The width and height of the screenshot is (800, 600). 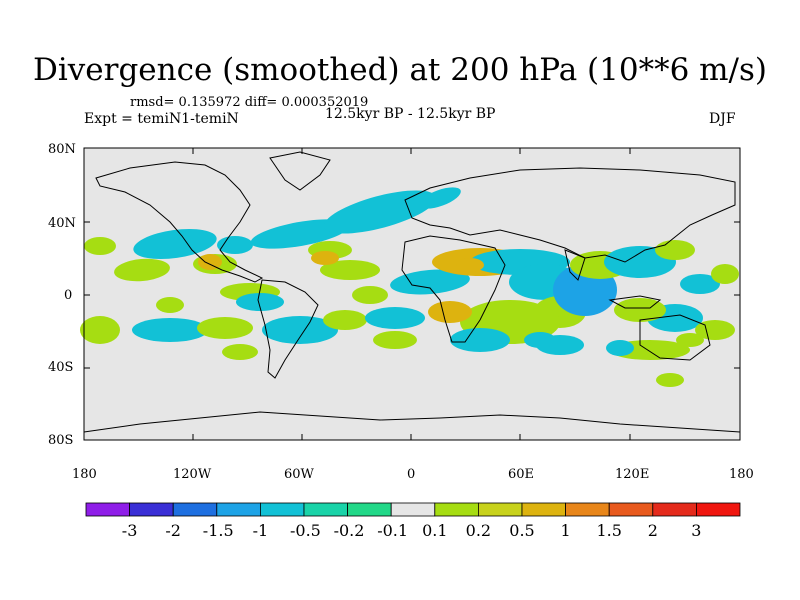 I want to click on colorbar-tick-label: -2, so click(x=173, y=530).